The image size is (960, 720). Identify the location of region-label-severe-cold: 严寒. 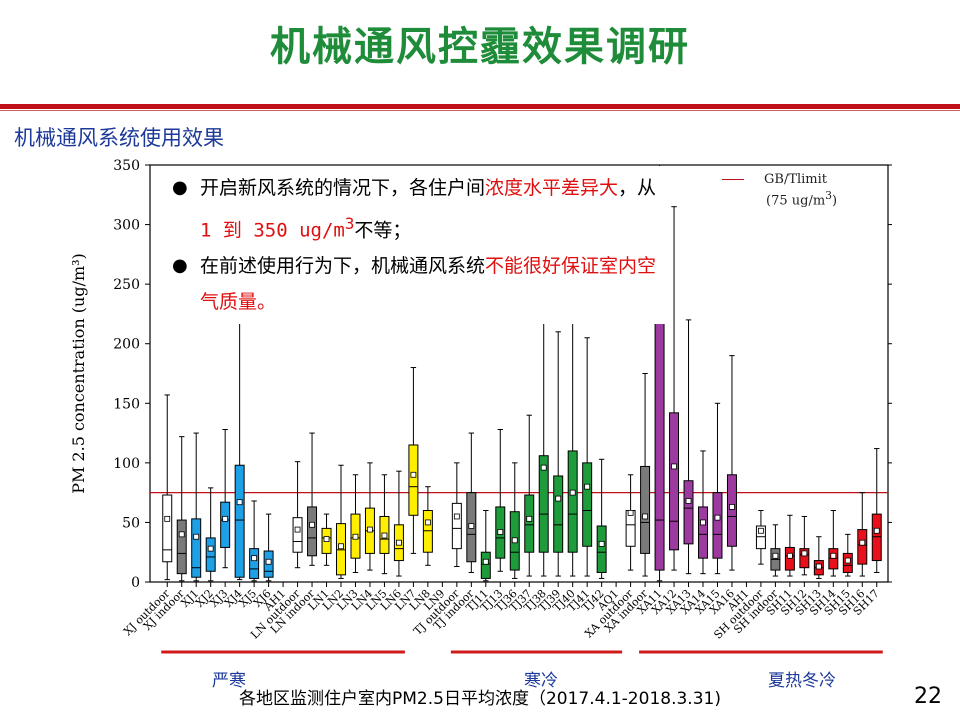
(229, 681).